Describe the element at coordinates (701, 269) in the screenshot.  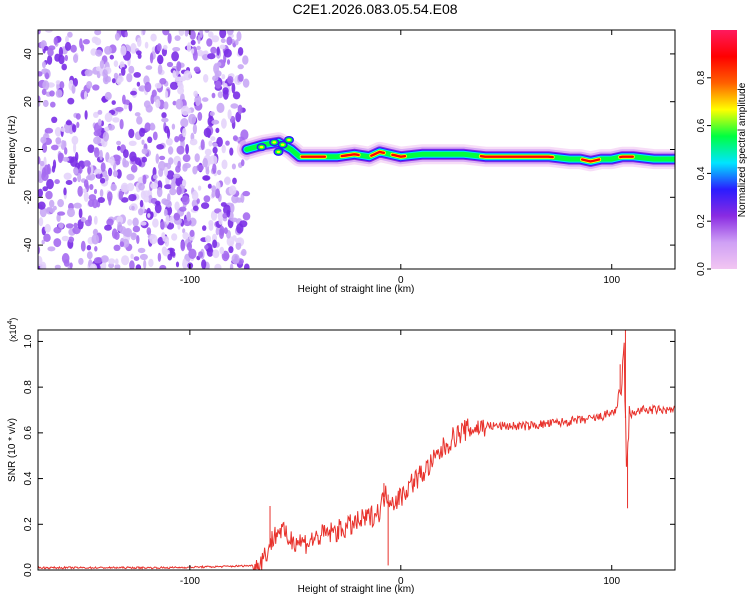
I see `colorbar-tick-label: 0.0` at that location.